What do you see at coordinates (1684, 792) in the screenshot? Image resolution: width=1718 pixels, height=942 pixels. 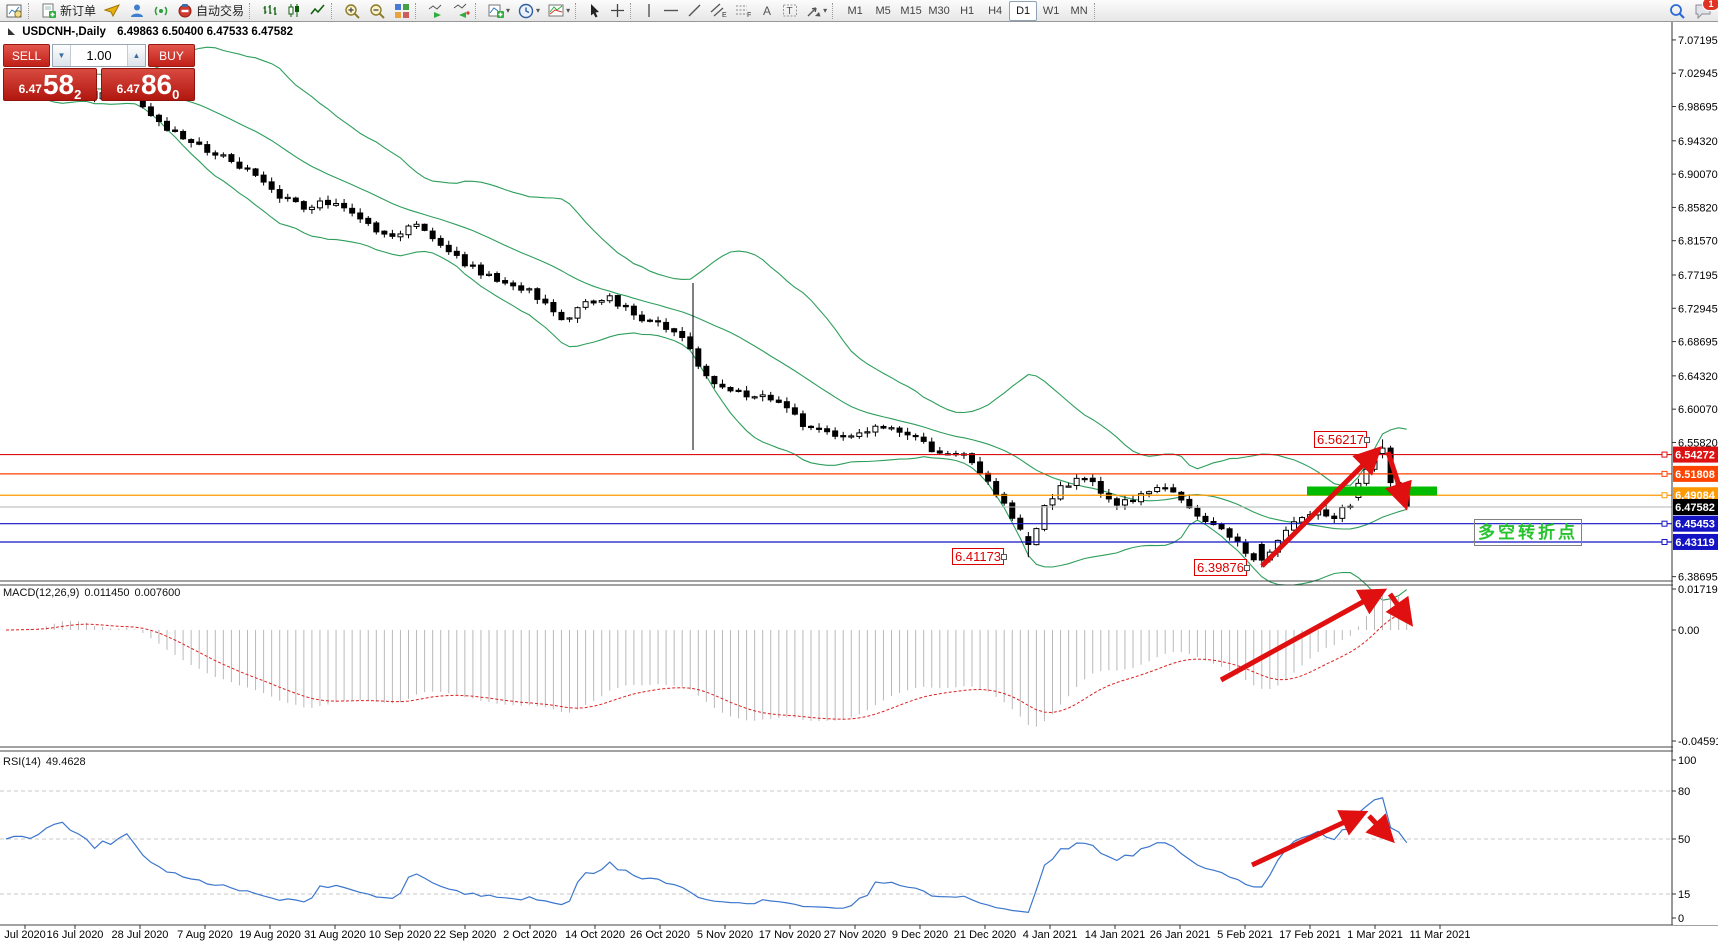 I see `rsi-axis-label: 80` at bounding box center [1684, 792].